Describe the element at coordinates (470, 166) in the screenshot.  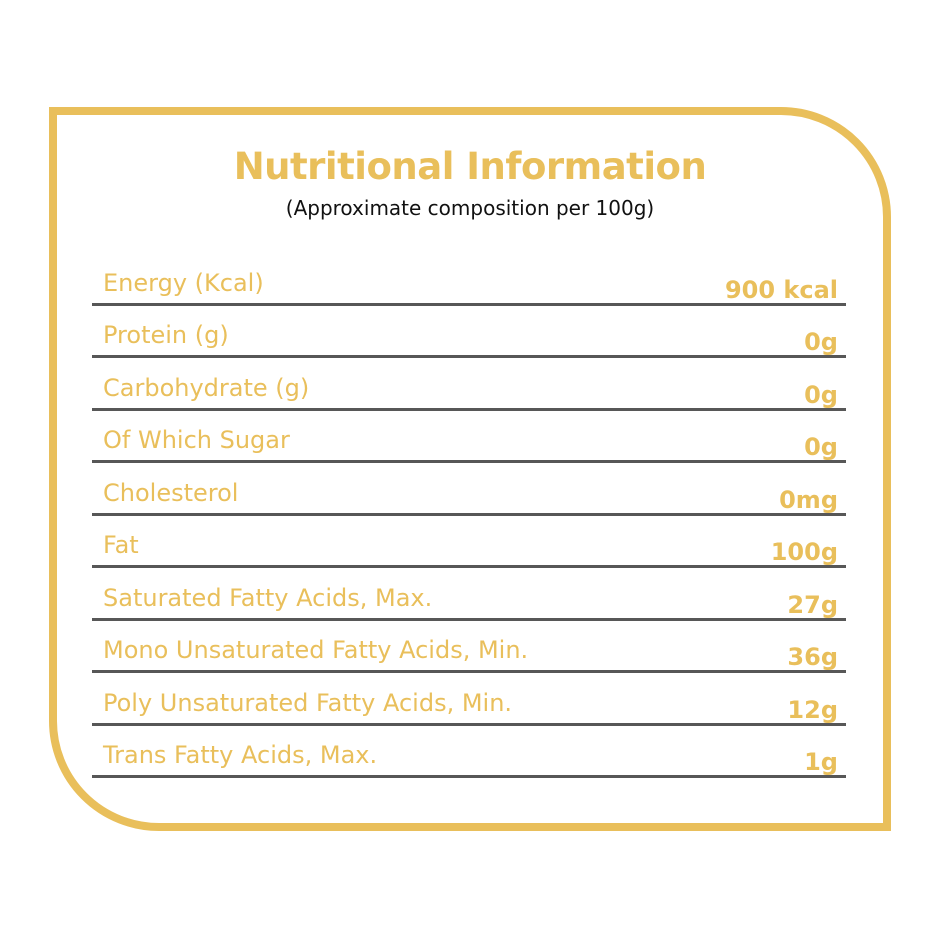
I see `page-title: Nutritional Information` at that location.